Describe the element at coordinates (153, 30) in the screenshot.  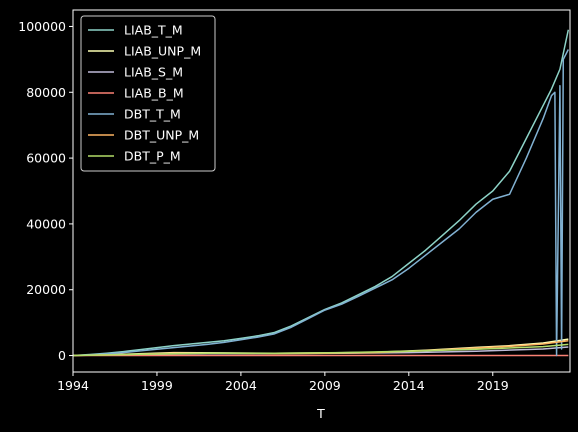
I see `legend-entry-liab-t-m: LIAB_T_M` at that location.